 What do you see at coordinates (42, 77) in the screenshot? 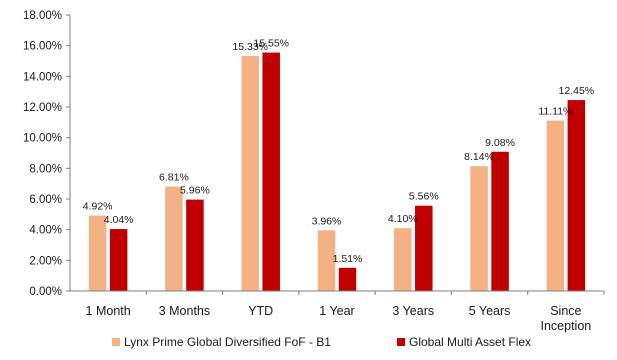
I see `y-tick-label: 14.00%` at bounding box center [42, 77].